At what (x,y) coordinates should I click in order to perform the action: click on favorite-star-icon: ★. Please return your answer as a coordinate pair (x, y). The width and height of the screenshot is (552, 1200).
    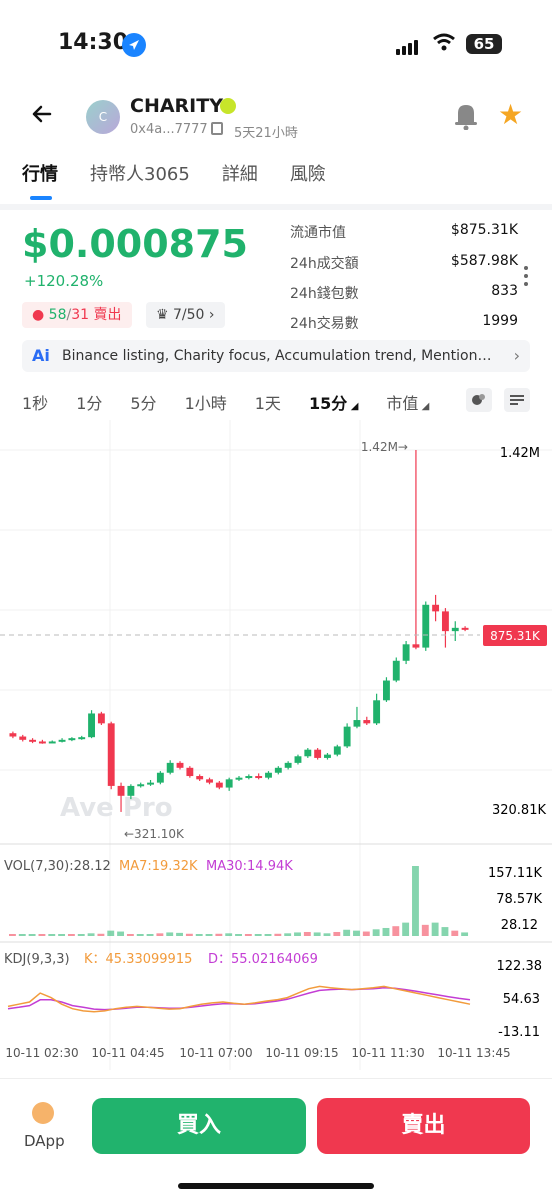
    Looking at the image, I should click on (511, 114).